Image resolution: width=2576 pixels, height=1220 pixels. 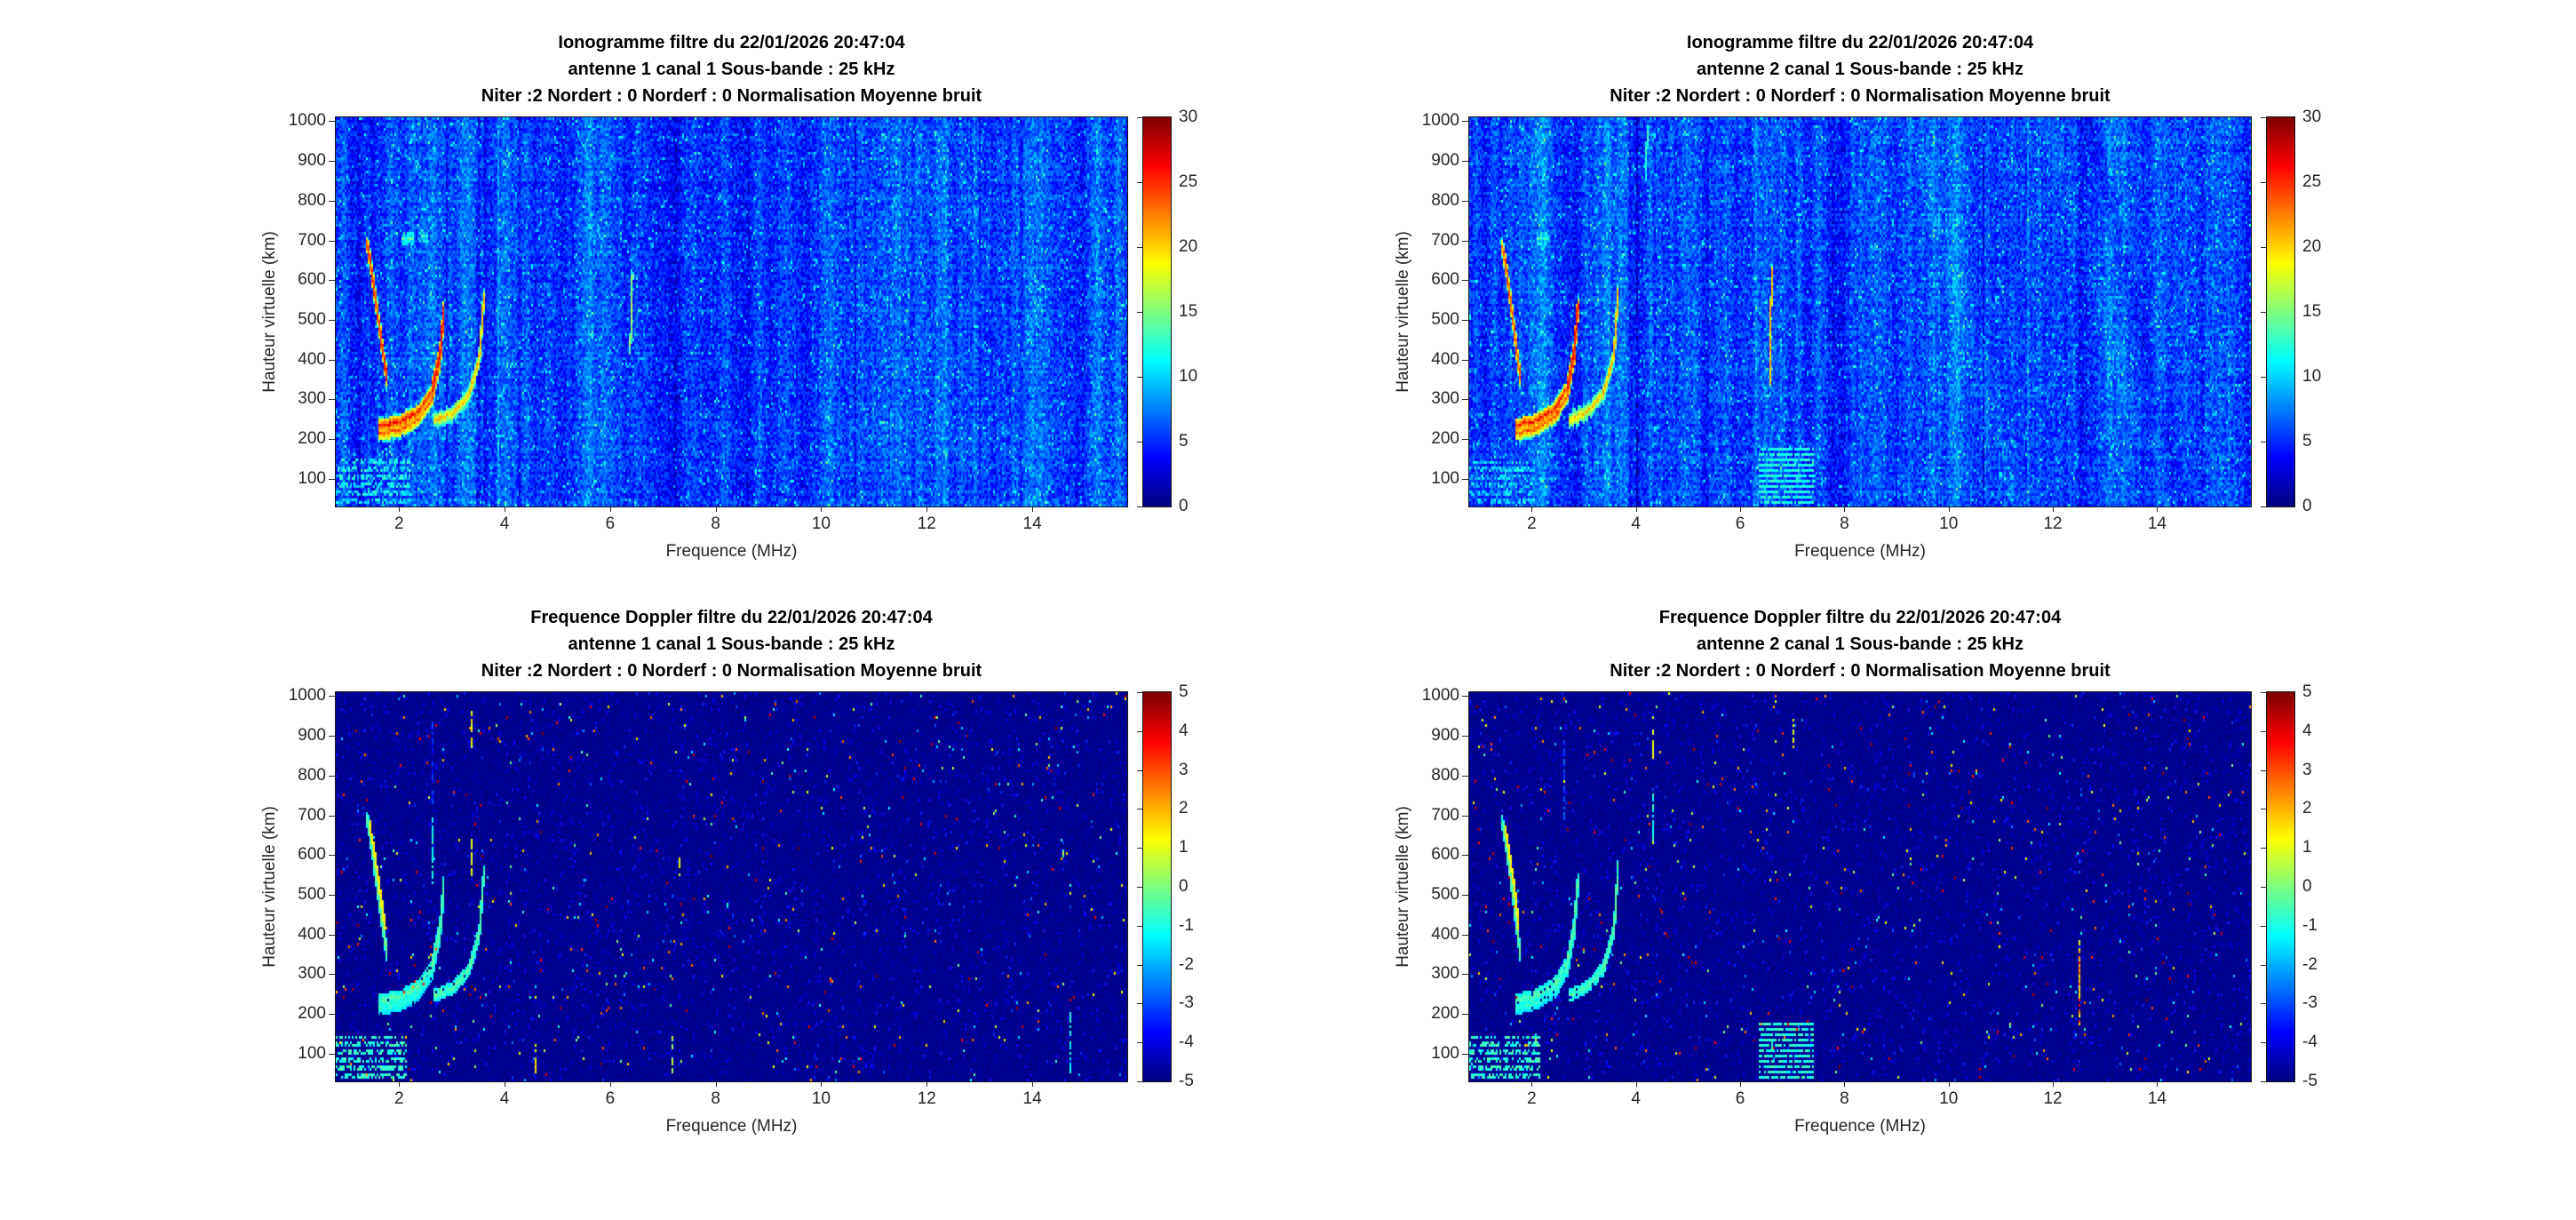 What do you see at coordinates (2157, 523) in the screenshot?
I see `x-tick-label: 14` at bounding box center [2157, 523].